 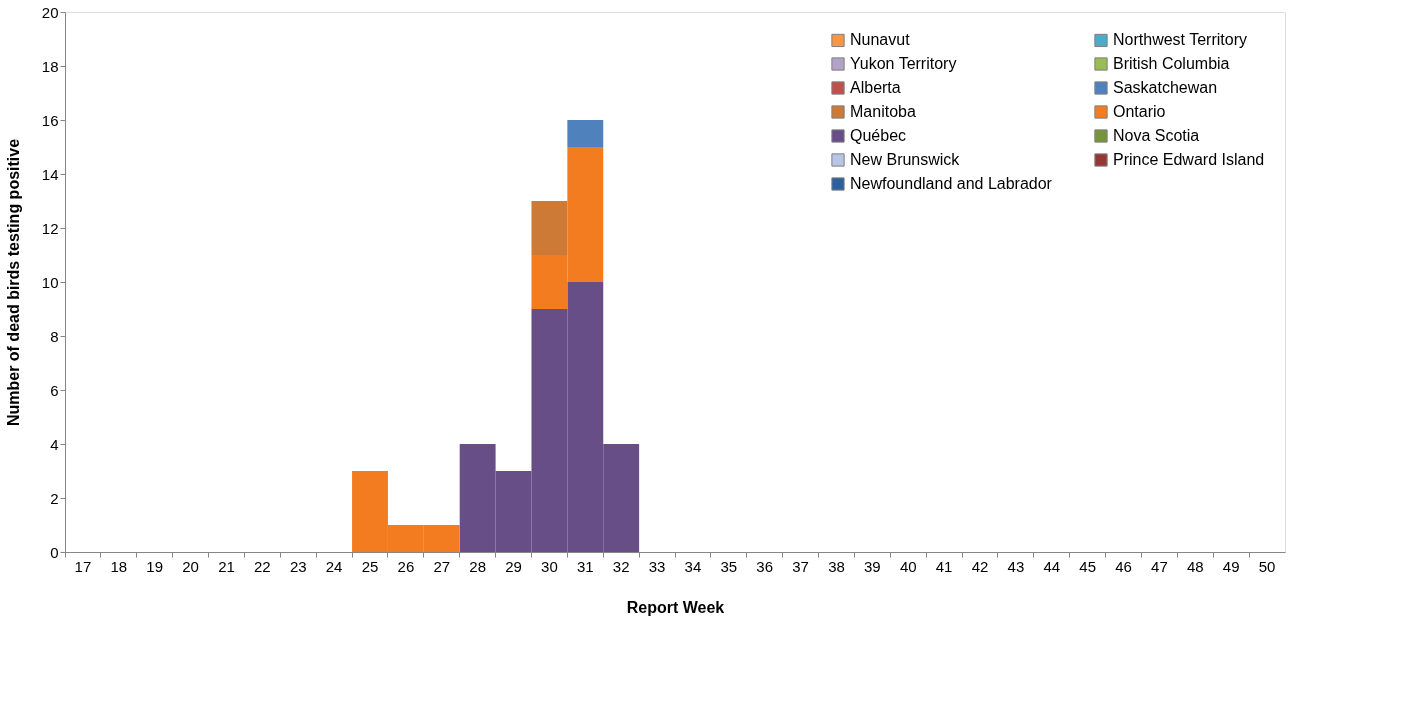 I want to click on x-tick-label: 47, so click(x=1159, y=566).